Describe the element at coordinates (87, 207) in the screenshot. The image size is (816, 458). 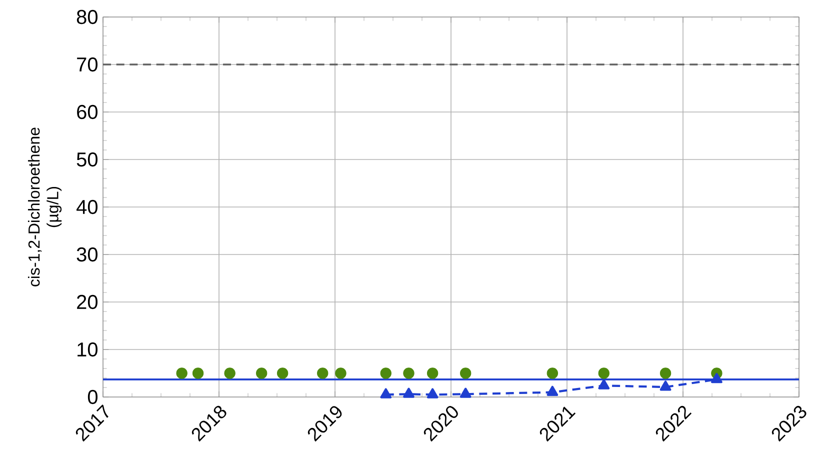
I see `y-tick-label: 40` at that location.